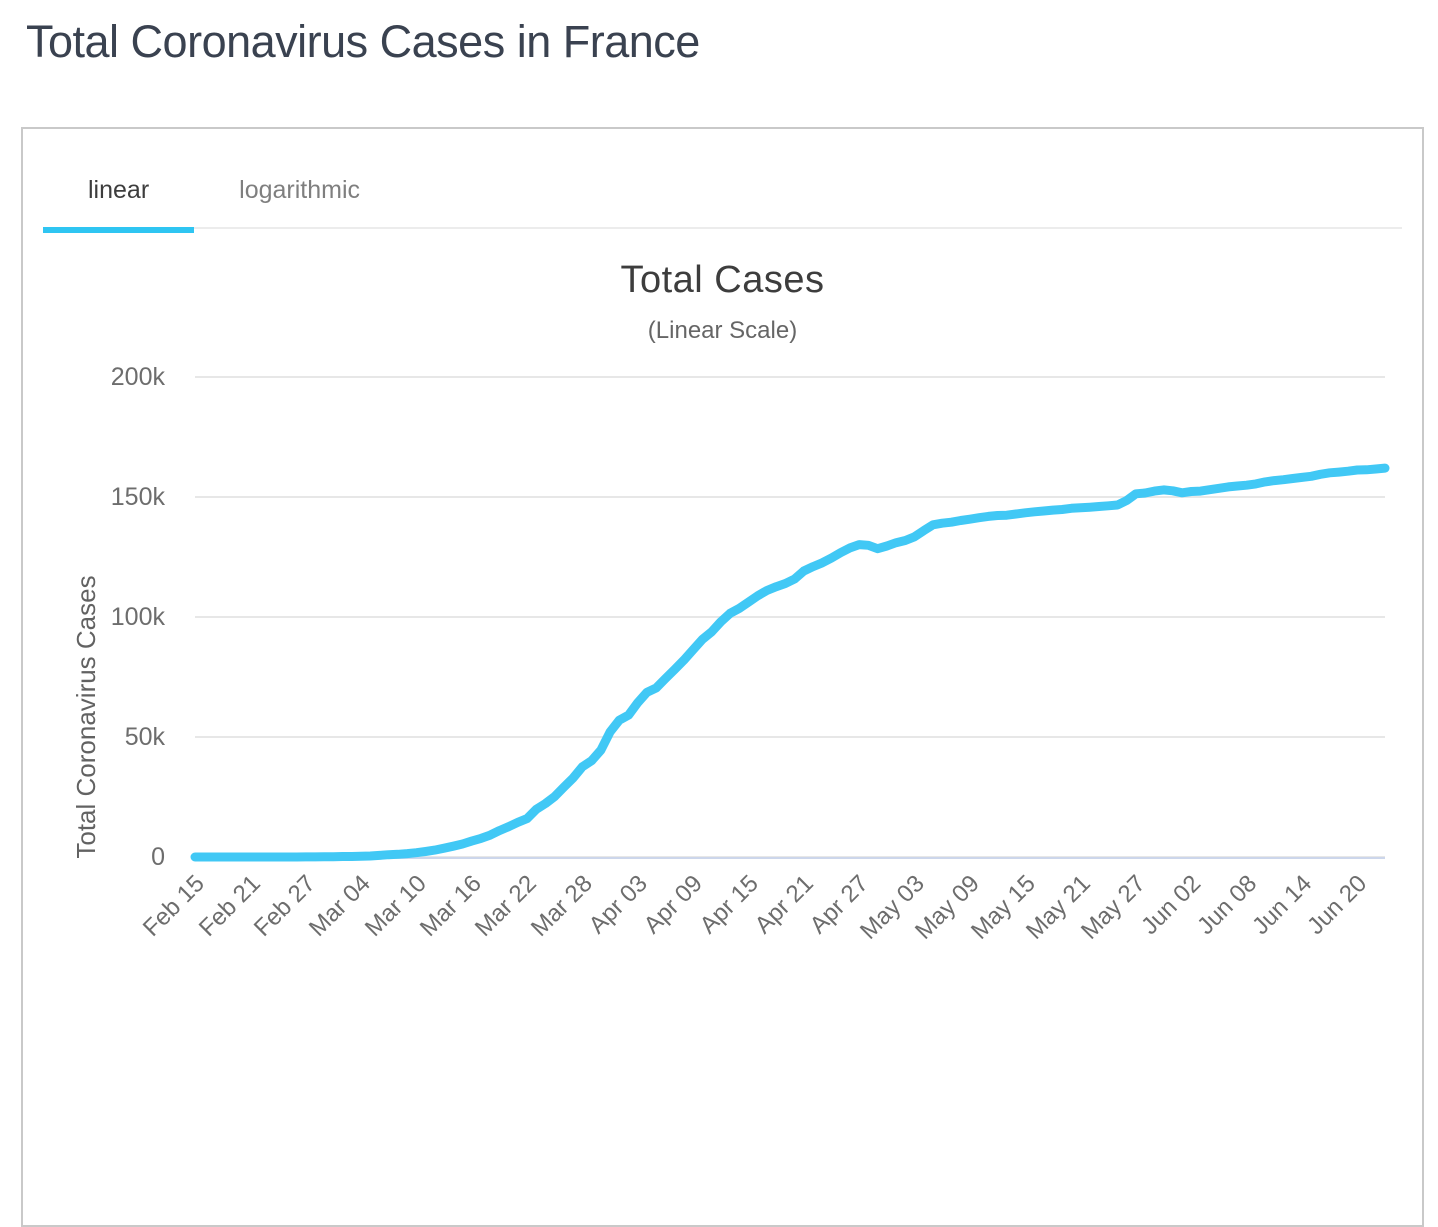  What do you see at coordinates (1171, 905) in the screenshot?
I see `x-tick-label-text: Jun 02` at bounding box center [1171, 905].